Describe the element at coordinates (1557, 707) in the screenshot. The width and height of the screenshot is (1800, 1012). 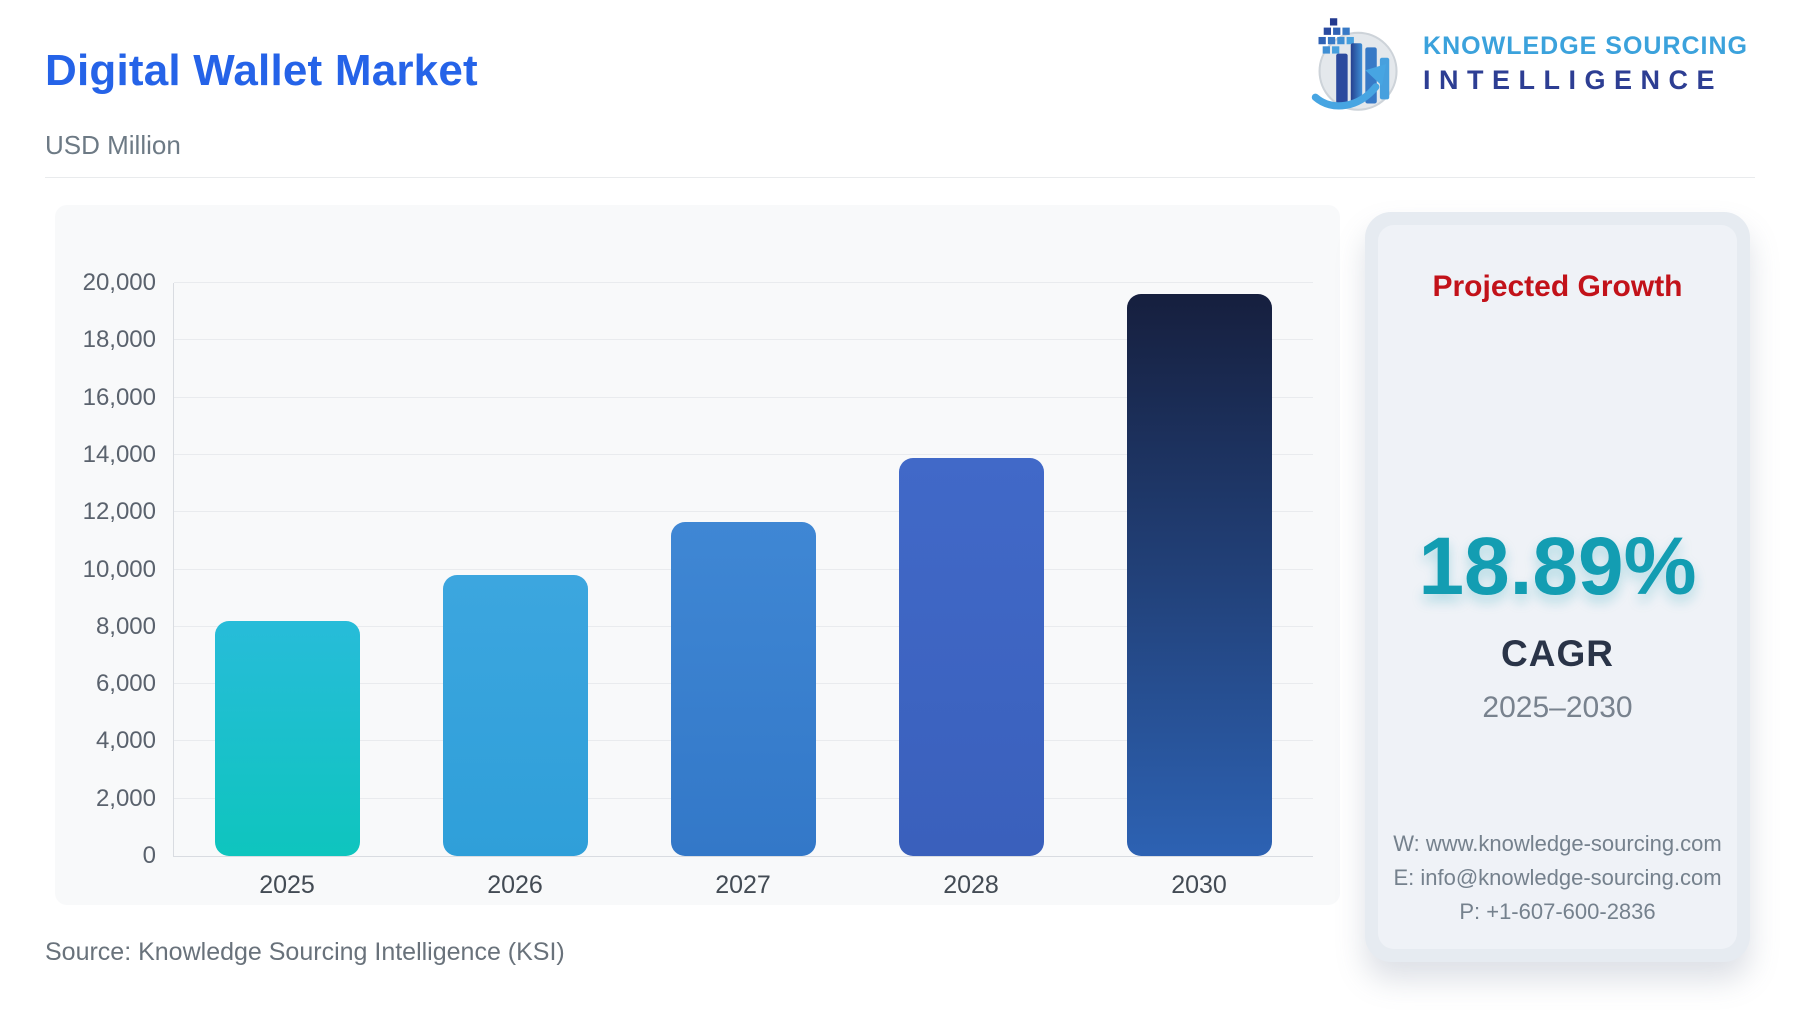
I see `cagr-period: 2025–2030` at that location.